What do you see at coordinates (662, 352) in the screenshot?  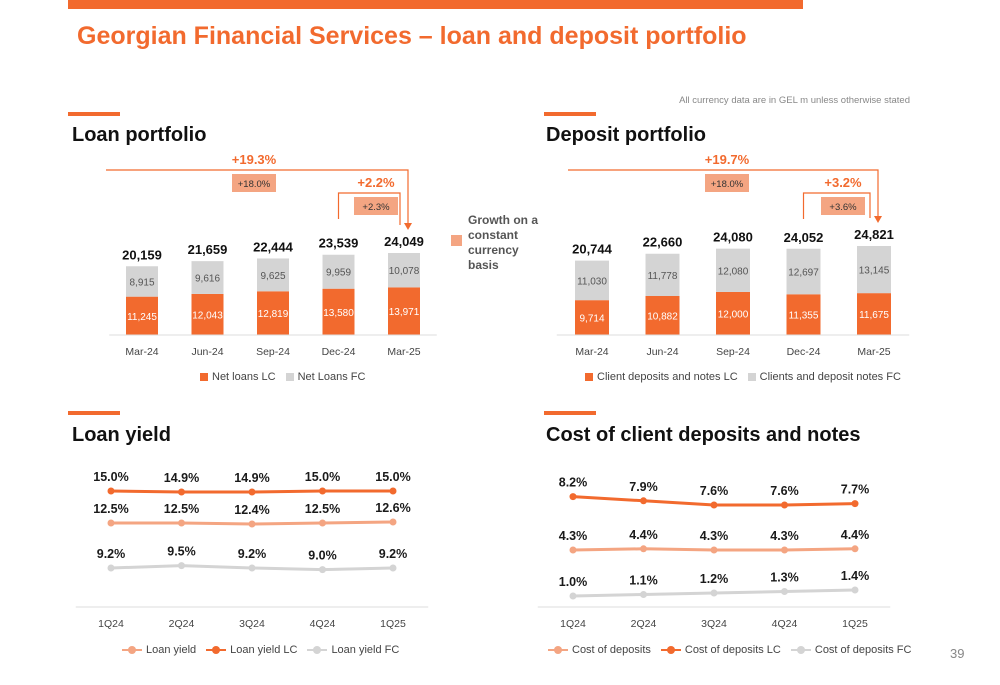 I see `x-tick-label: Jun-24` at bounding box center [662, 352].